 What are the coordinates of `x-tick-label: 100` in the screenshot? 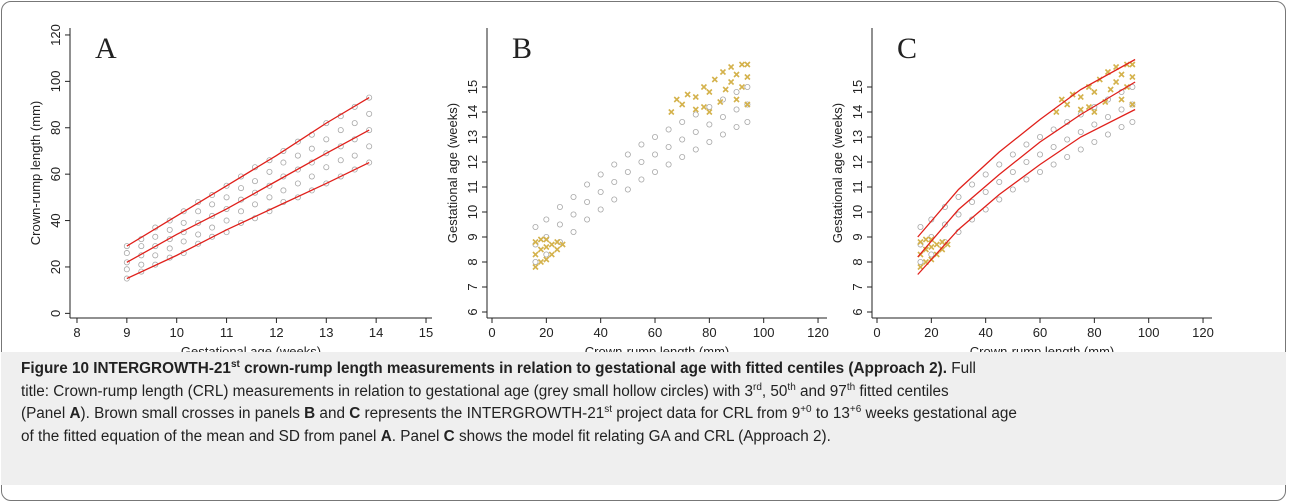 It's located at (764, 332).